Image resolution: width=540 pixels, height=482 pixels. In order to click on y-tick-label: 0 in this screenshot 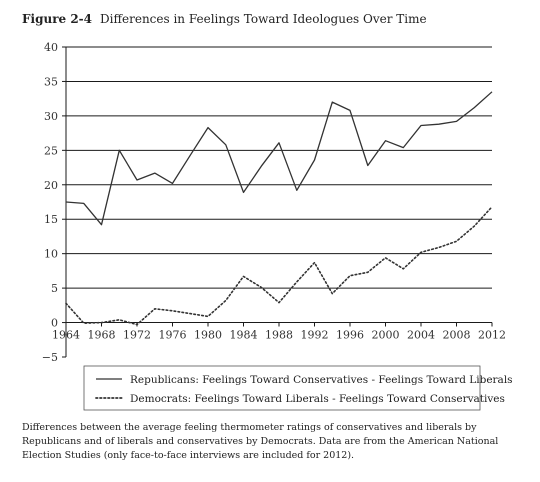, I will do `click(54, 323)`.